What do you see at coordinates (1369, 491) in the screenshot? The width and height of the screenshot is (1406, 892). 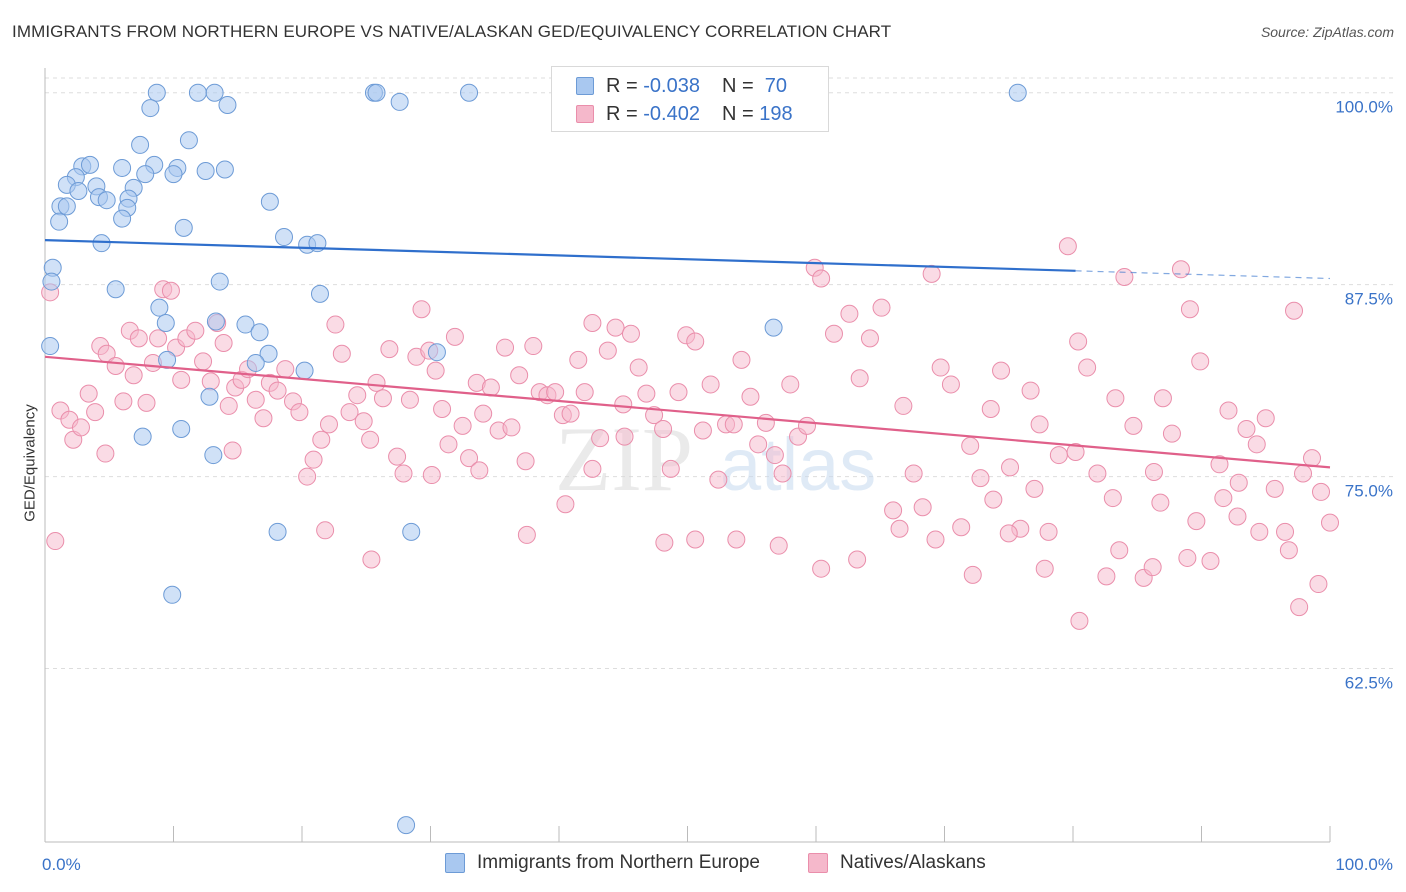 I see `y-tick-label: 75.0%` at bounding box center [1369, 491].